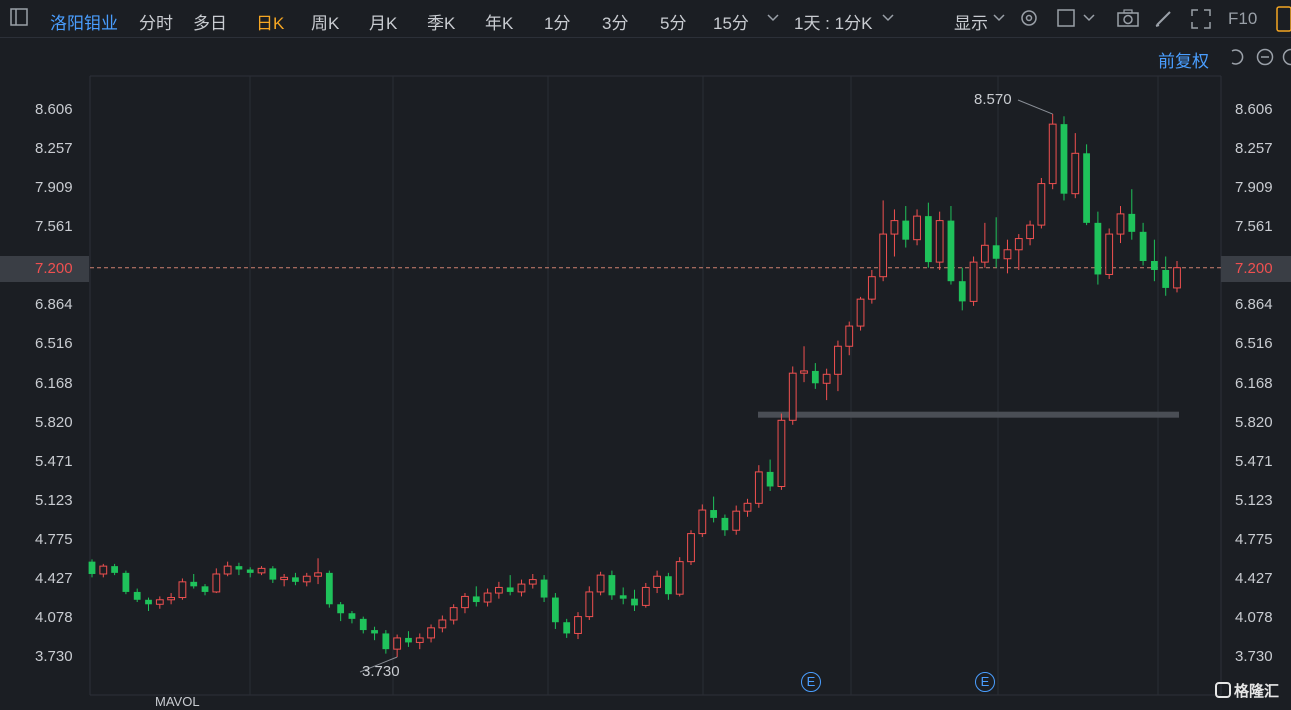  I want to click on indicator-name: MAVOL, so click(177, 701).